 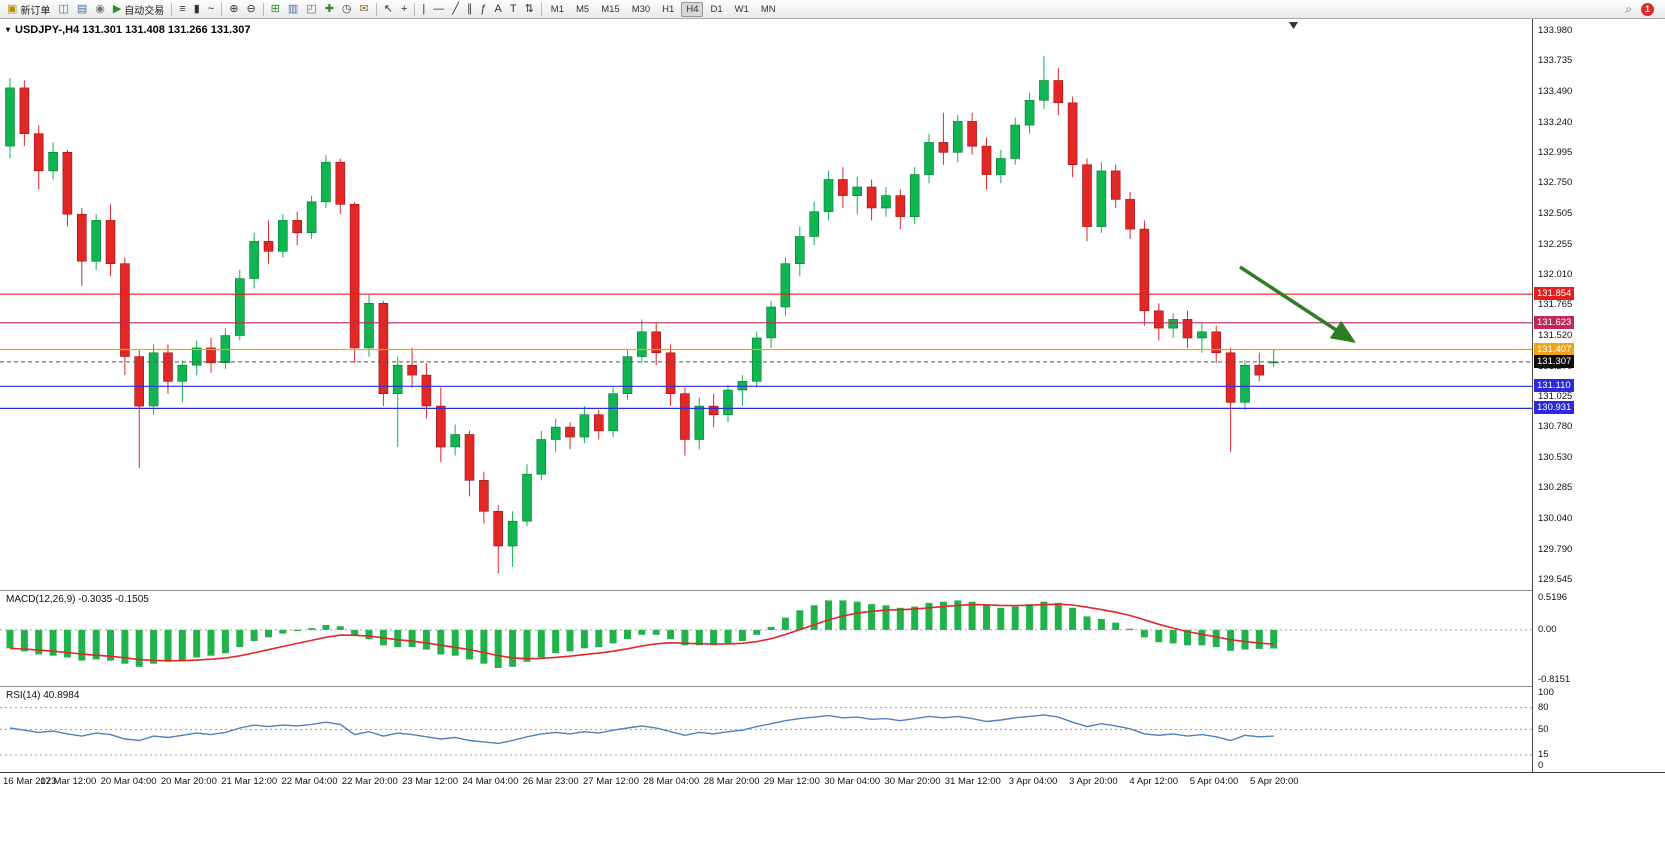 I want to click on new-order-button: ▣ 新订单, so click(x=28, y=9).